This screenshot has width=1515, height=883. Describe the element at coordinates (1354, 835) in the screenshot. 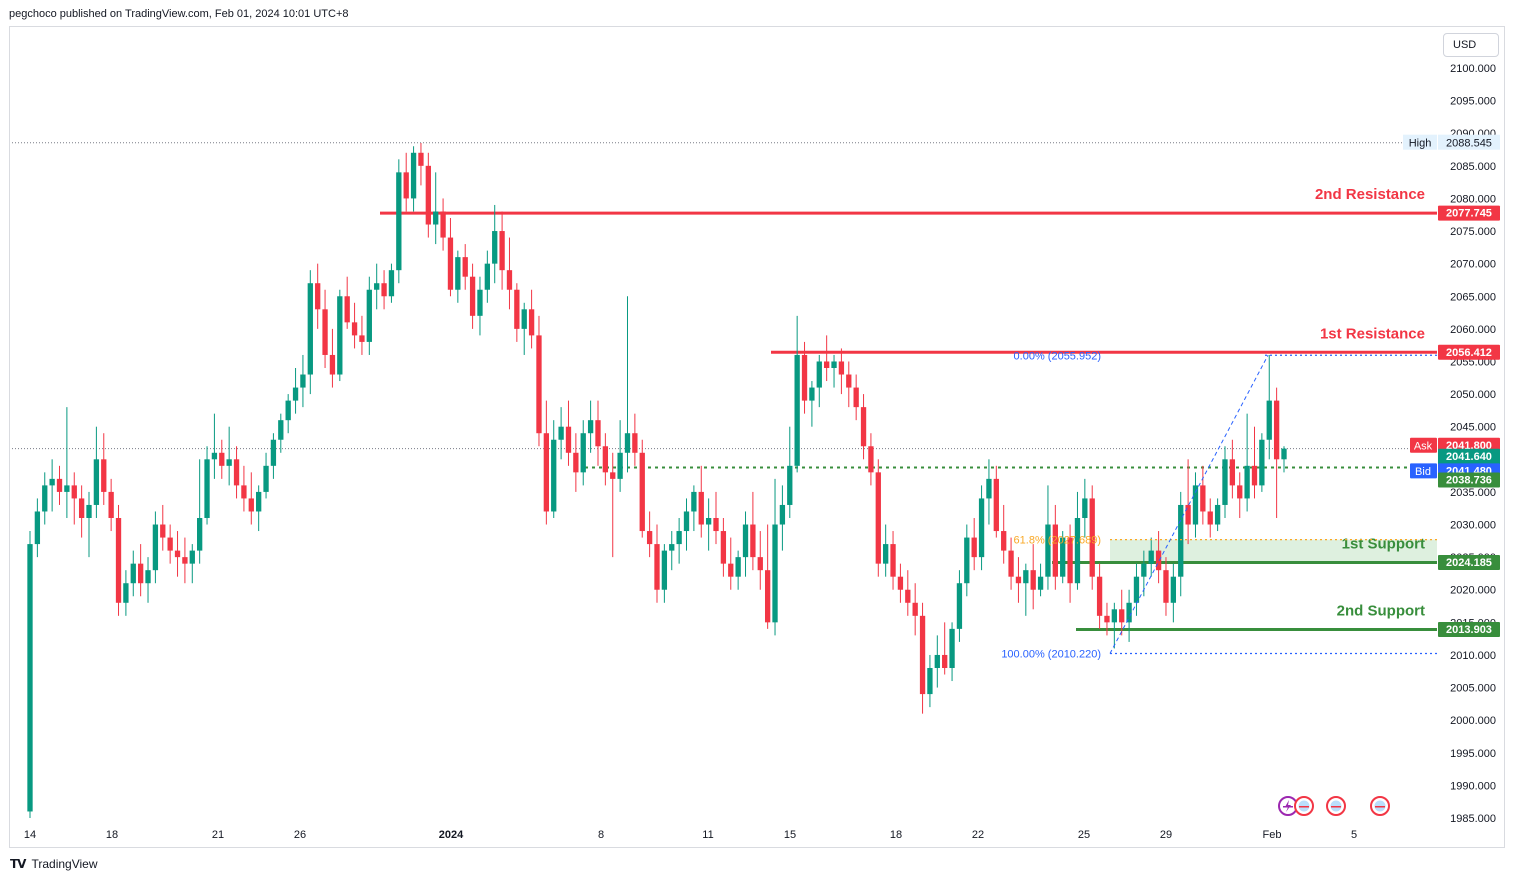

I see `x-tick-label: 5` at that location.